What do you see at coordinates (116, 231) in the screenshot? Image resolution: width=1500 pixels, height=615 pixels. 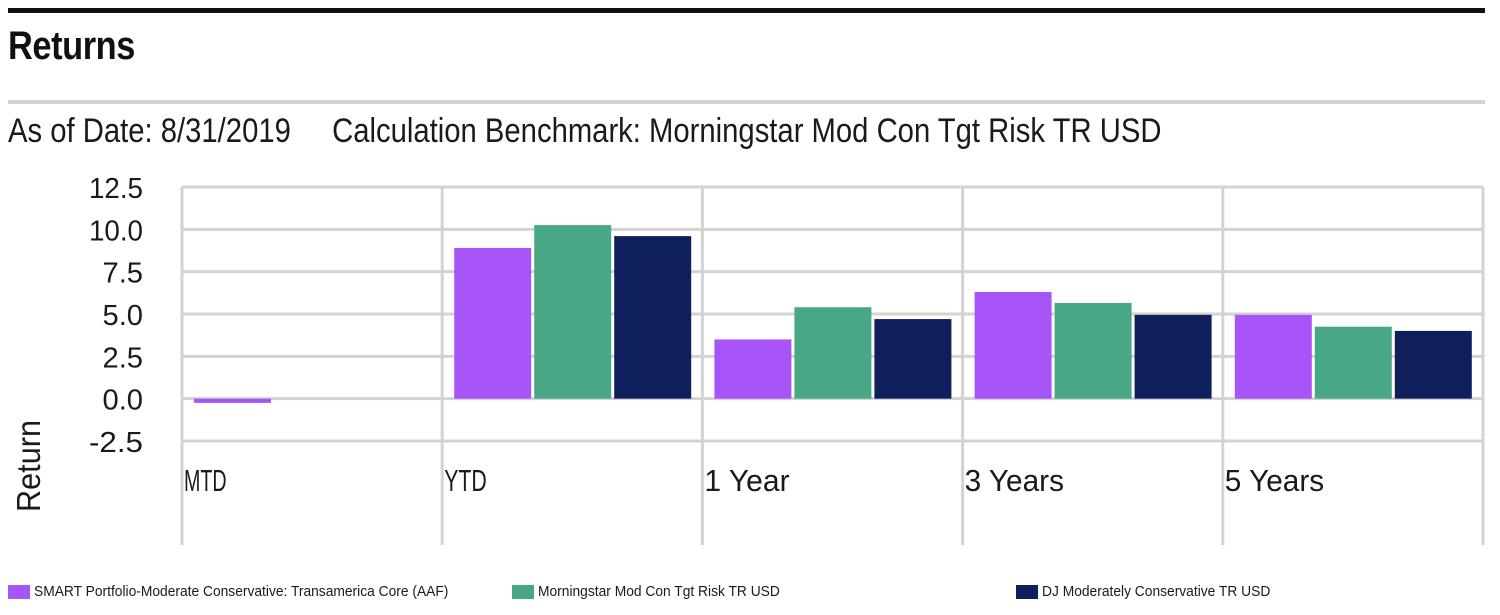 I see `y-tick-label: 10.0` at bounding box center [116, 231].